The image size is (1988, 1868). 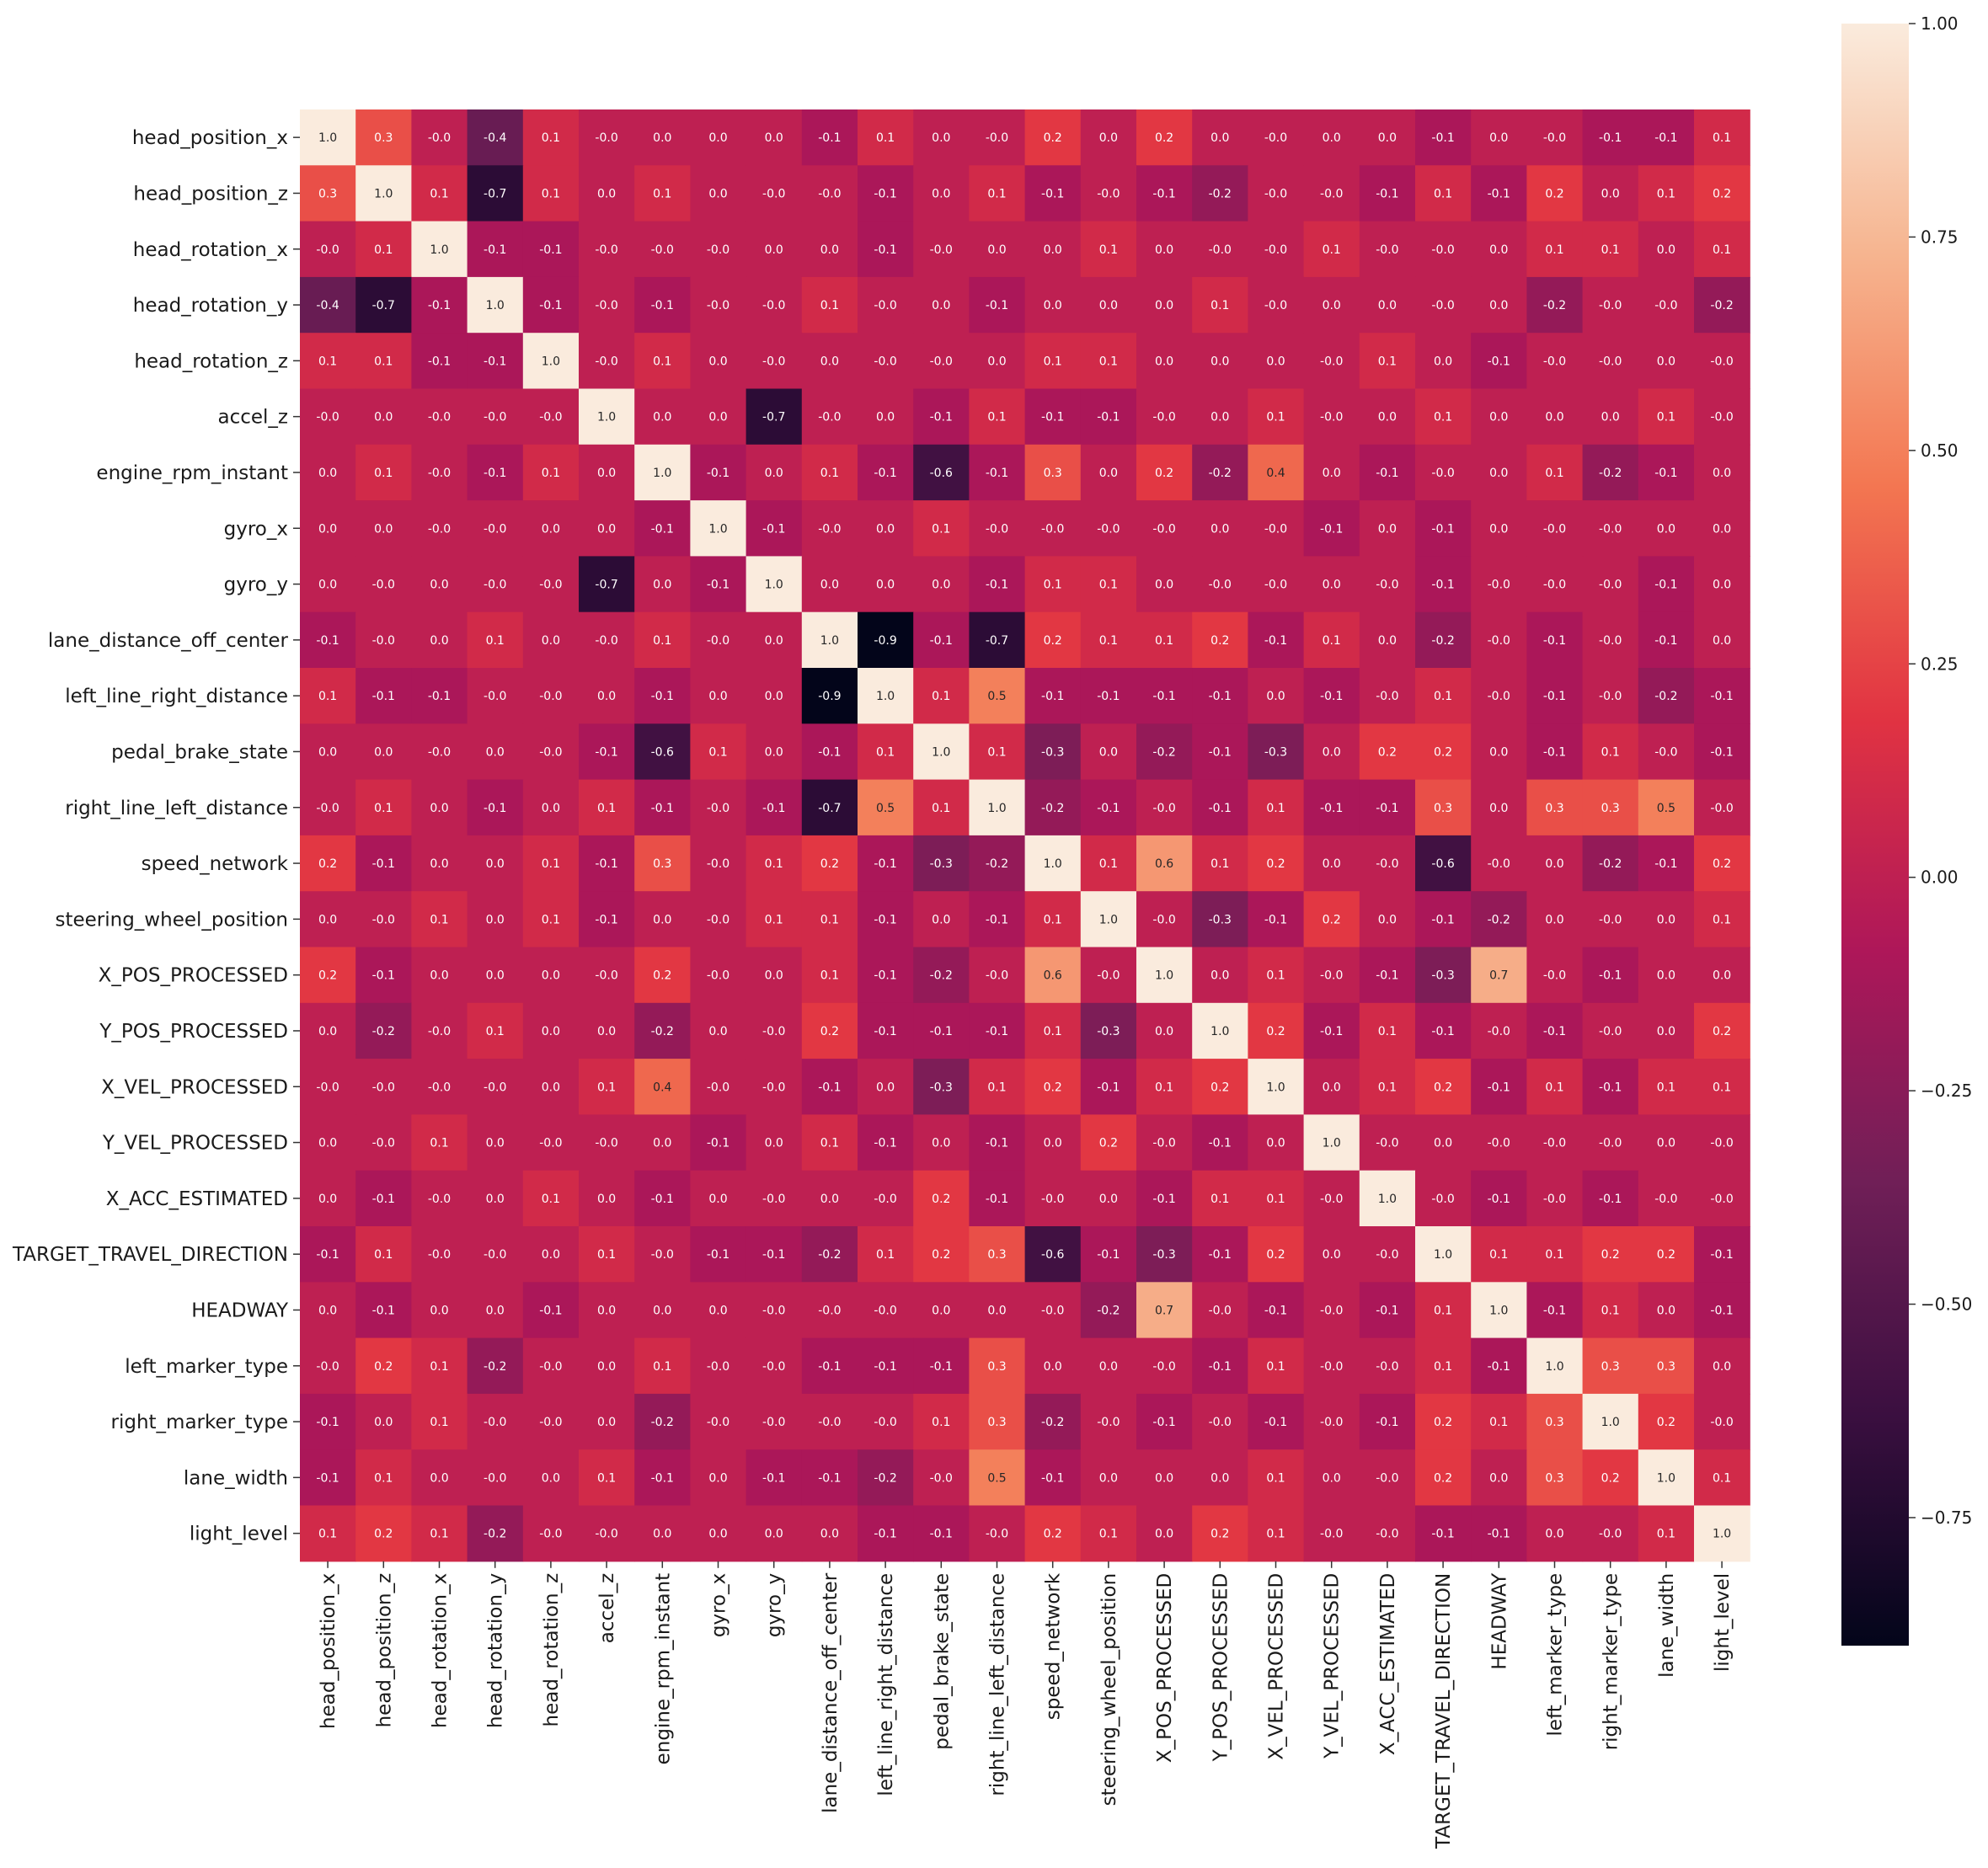 I want to click on x-tick-label: head_position_x, so click(x=328, y=1651).